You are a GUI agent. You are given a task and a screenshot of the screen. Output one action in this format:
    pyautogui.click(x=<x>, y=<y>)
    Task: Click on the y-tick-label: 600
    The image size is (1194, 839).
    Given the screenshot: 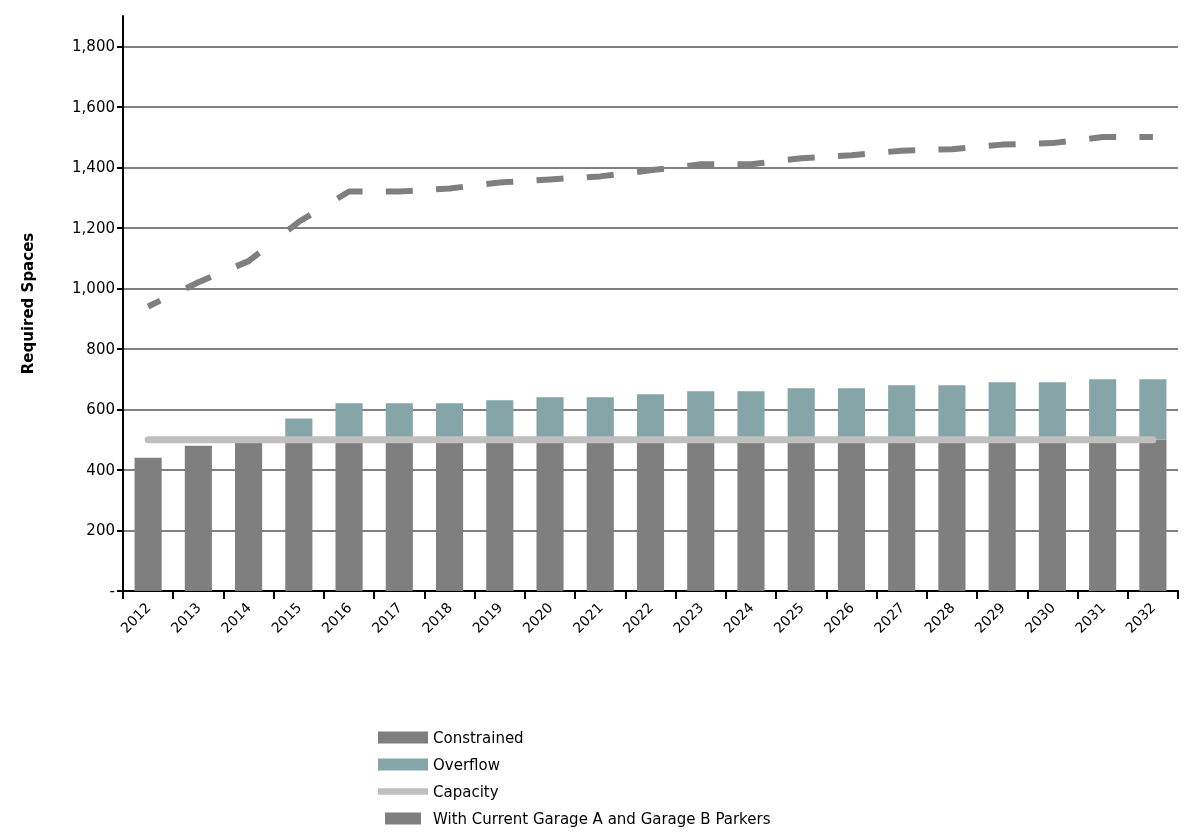 What is the action you would take?
    pyautogui.click(x=100, y=409)
    